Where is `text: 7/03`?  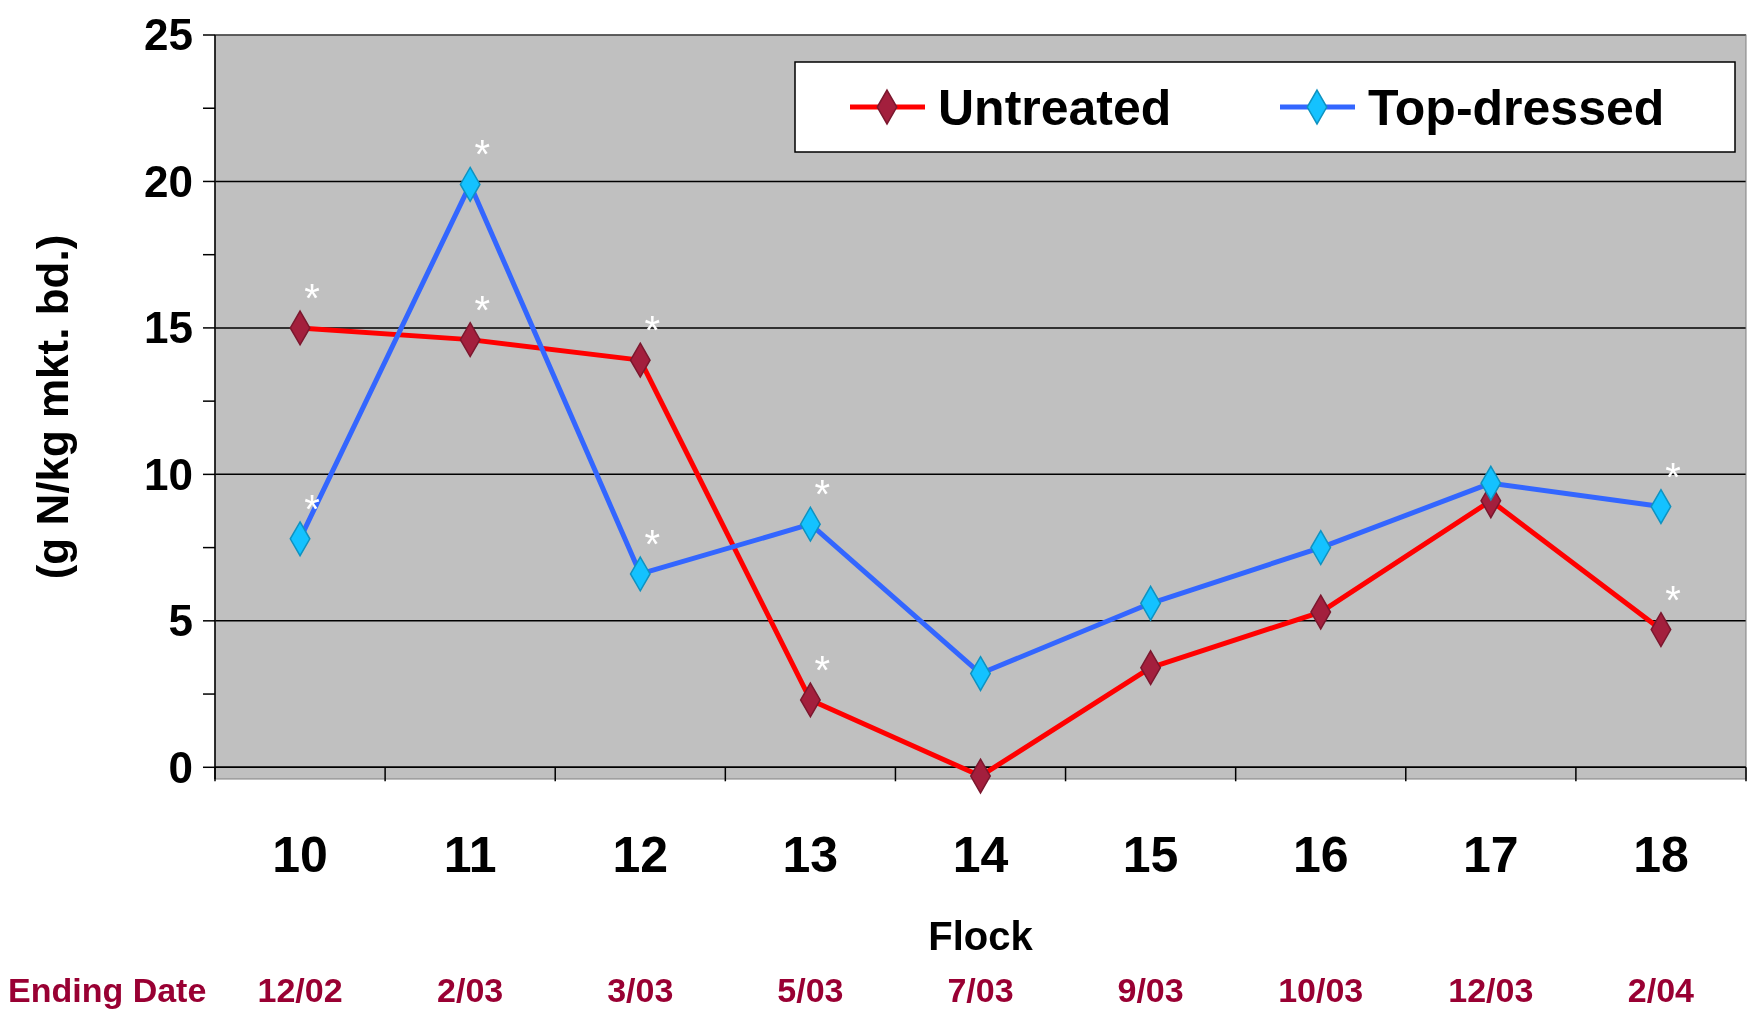
text: 7/03 is located at coordinates (980, 990).